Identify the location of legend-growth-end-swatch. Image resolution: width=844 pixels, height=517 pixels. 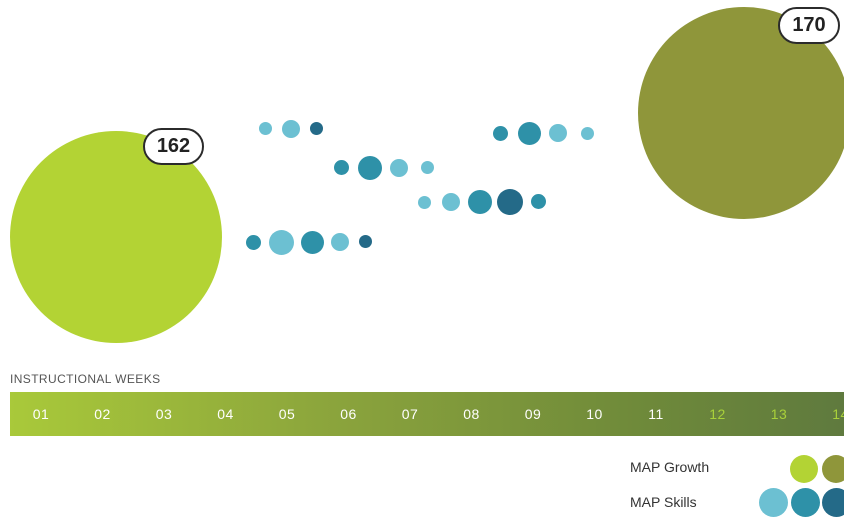
(833, 469).